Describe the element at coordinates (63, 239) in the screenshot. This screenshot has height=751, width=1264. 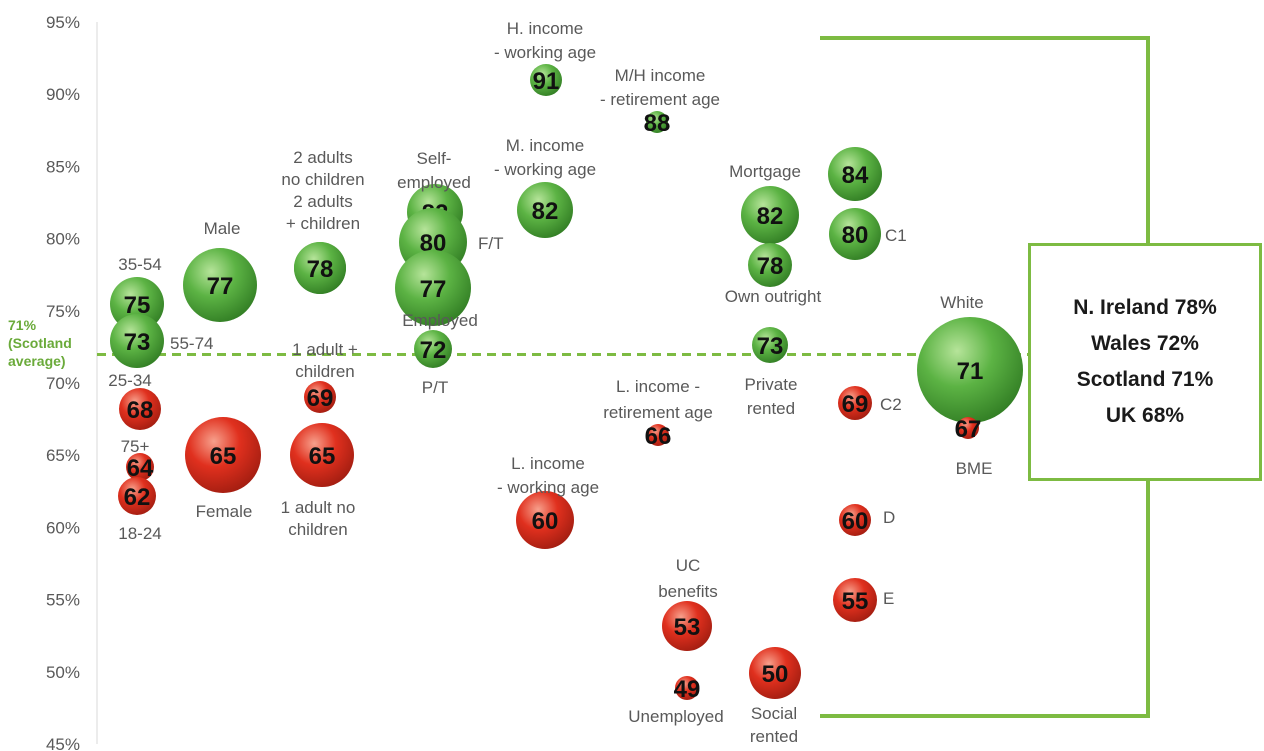
I see `y-tick-label: 80%` at that location.